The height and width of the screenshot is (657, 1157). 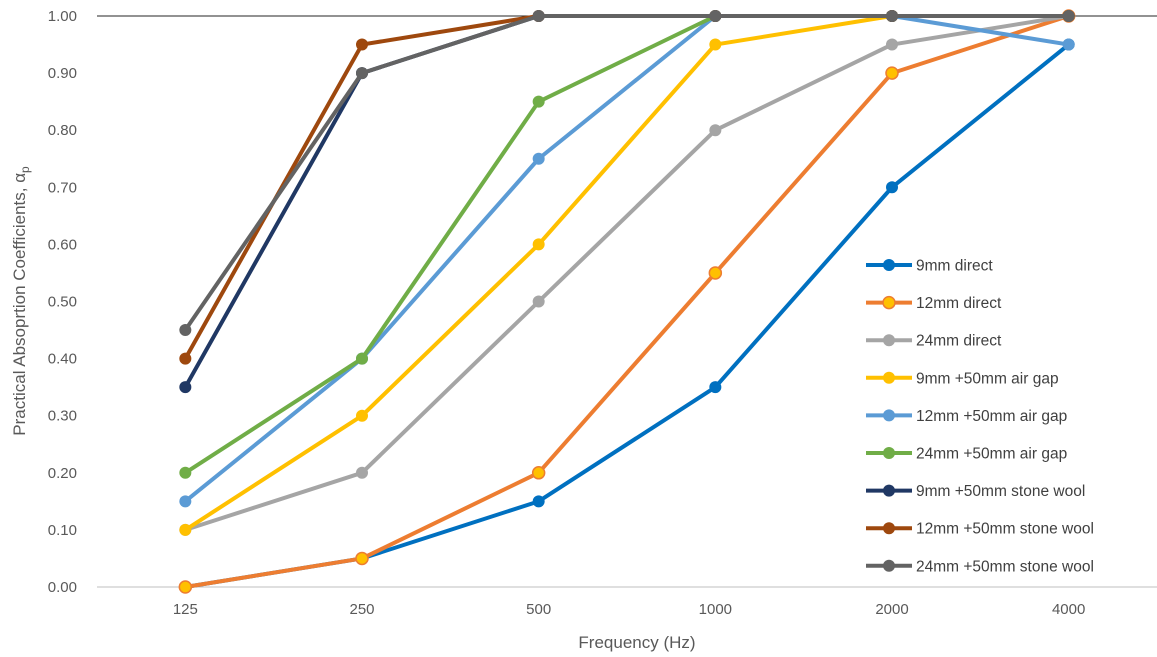 What do you see at coordinates (991, 454) in the screenshot?
I see `legend-label: 24mm +50mm air gap` at bounding box center [991, 454].